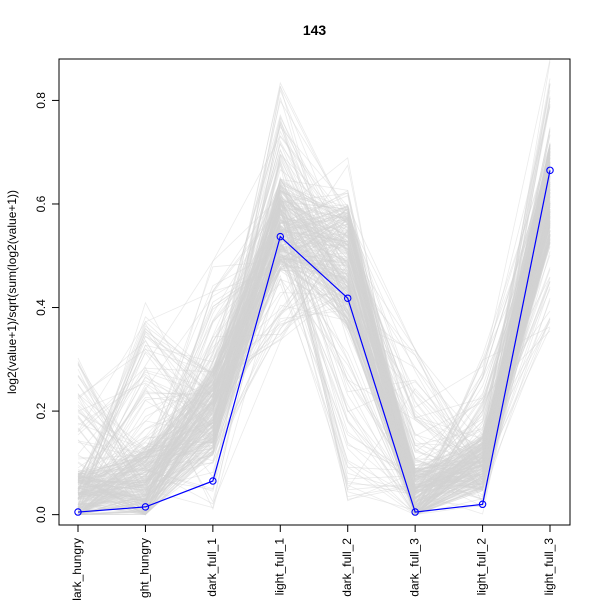  What do you see at coordinates (347, 567) in the screenshot?
I see `x-tick-label-dark_full_2: dark_full_2` at bounding box center [347, 567].